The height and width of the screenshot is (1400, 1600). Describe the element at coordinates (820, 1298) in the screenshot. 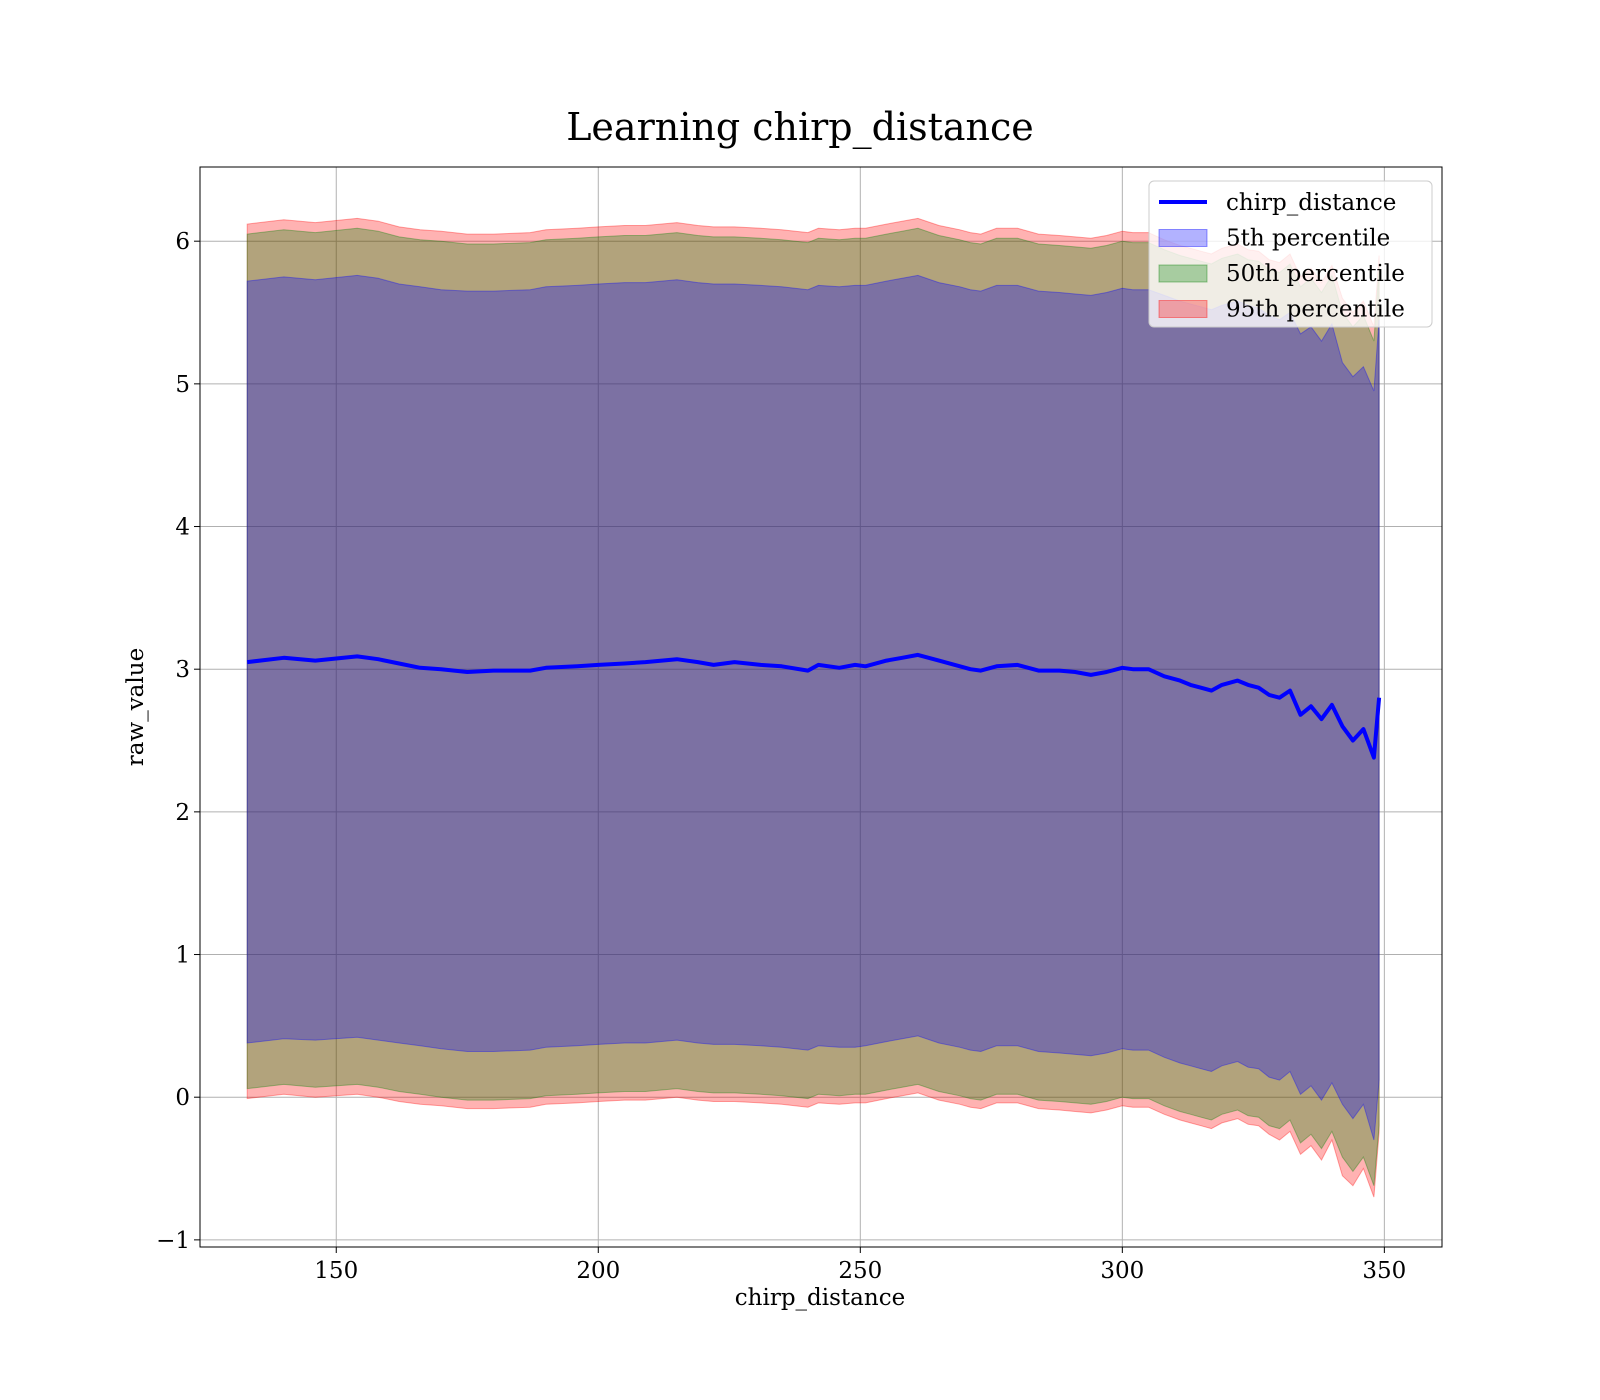

I see `x-axis-label: chirp_distance` at that location.